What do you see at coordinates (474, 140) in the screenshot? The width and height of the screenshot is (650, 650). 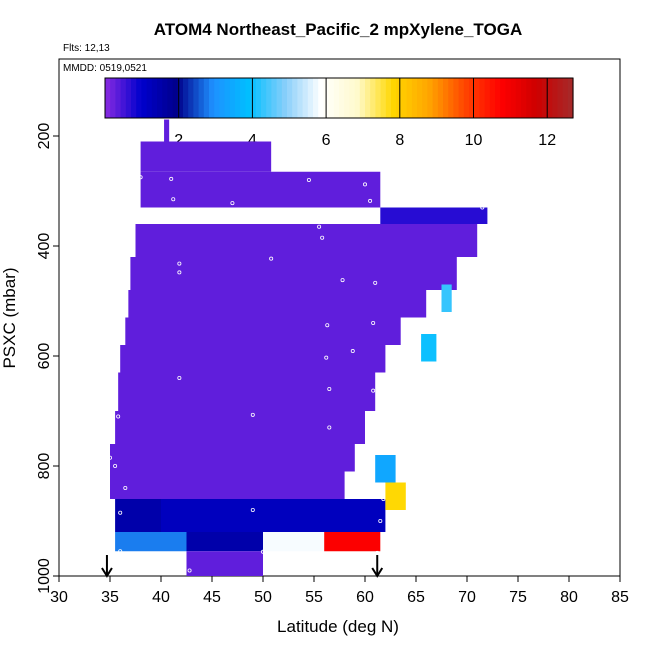 I see `colorbar-tick-label: 10` at bounding box center [474, 140].